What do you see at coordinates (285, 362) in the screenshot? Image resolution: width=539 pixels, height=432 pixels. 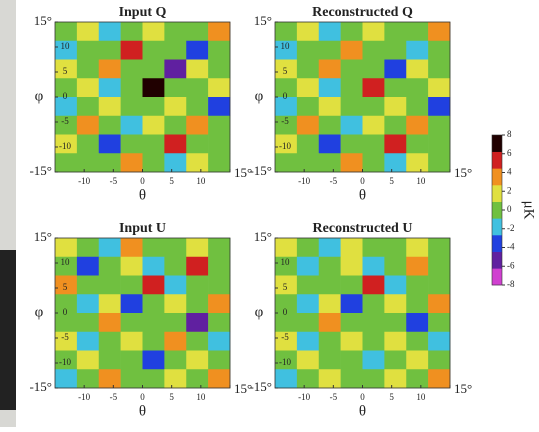 I see `y-tick-label: -10` at bounding box center [285, 362].